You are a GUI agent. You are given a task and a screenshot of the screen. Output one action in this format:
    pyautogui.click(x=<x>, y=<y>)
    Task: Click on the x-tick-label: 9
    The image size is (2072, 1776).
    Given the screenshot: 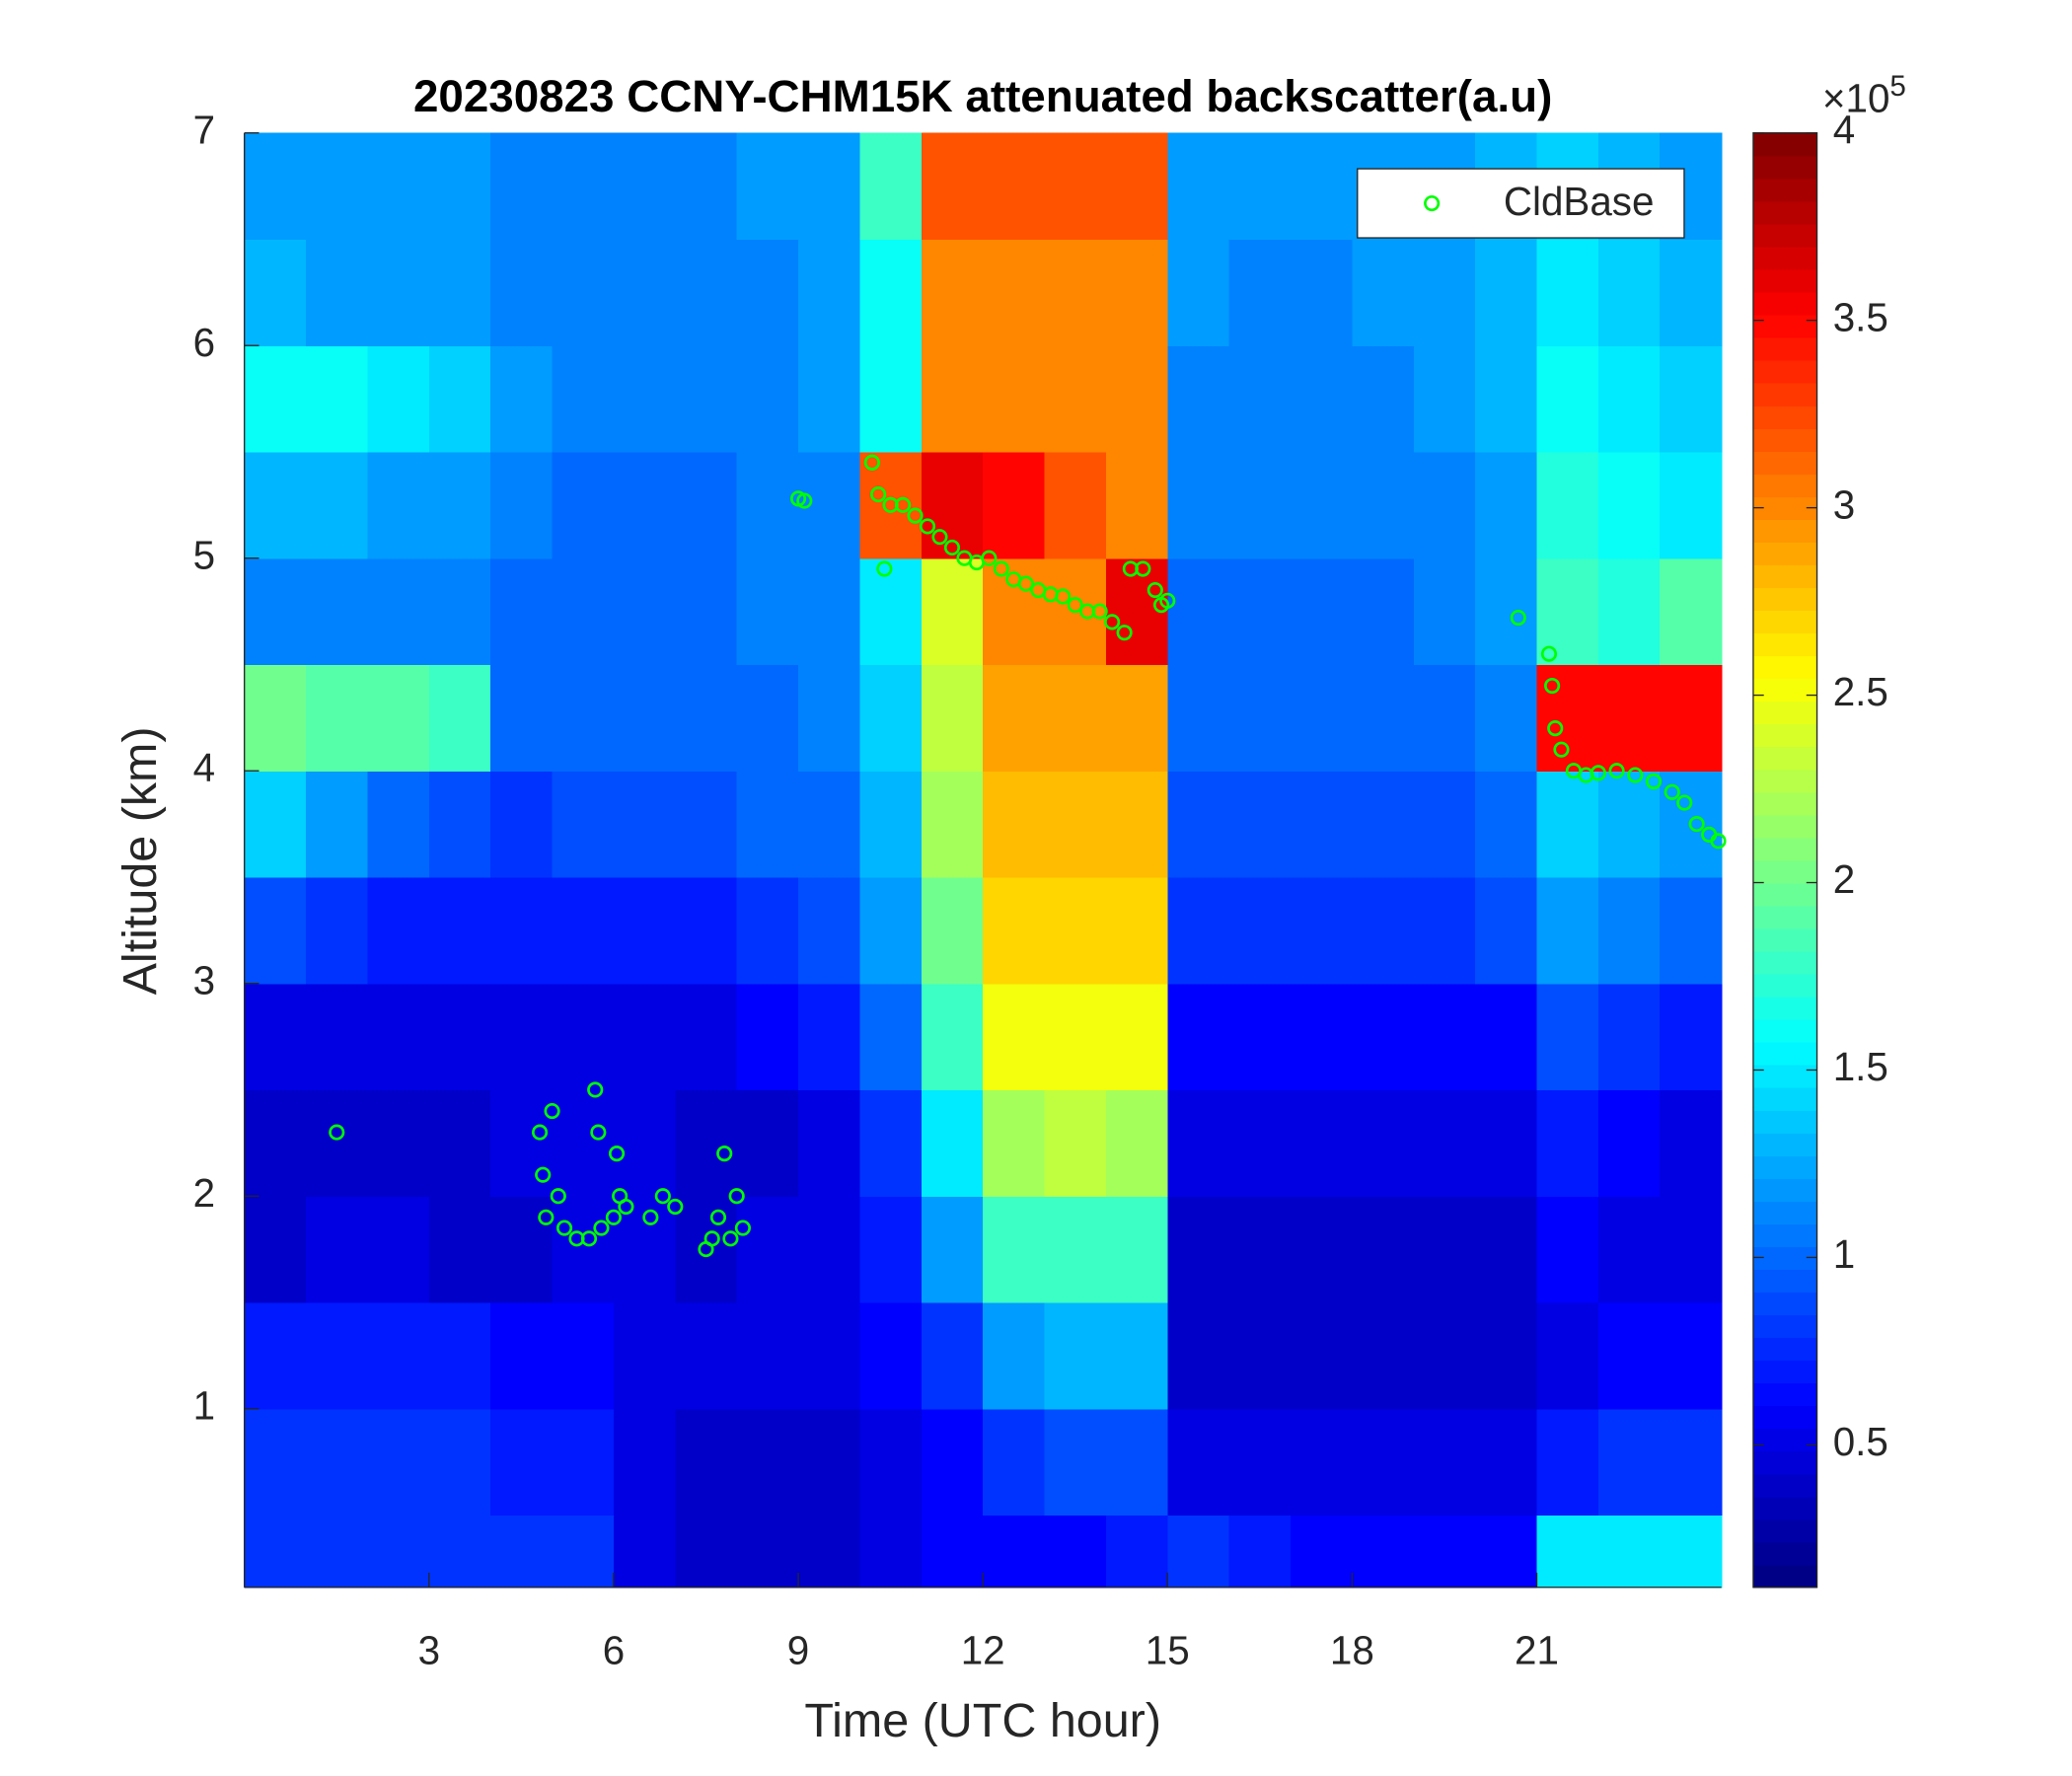 What is the action you would take?
    pyautogui.click(x=798, y=1651)
    